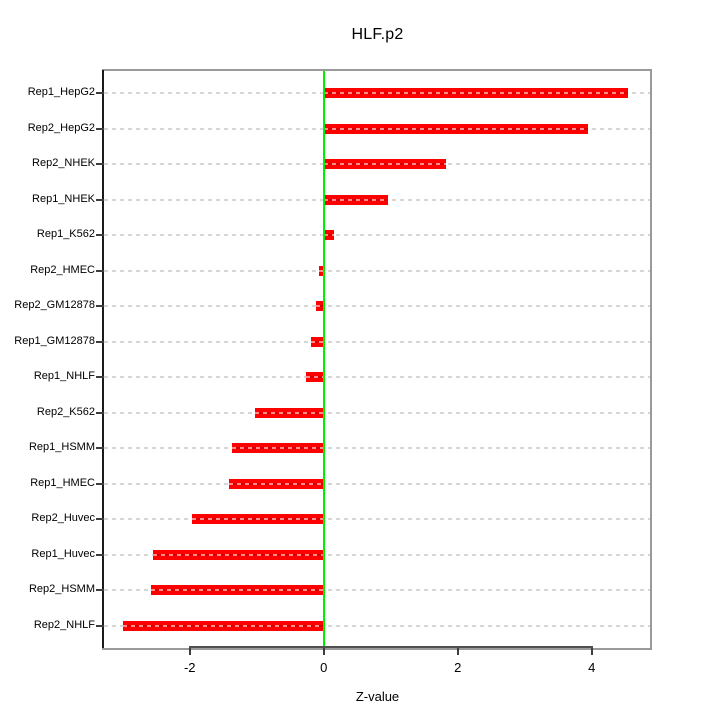 The image size is (720, 720). What do you see at coordinates (54, 305) in the screenshot?
I see `y-axis-label: Rep2_GM12878` at bounding box center [54, 305].